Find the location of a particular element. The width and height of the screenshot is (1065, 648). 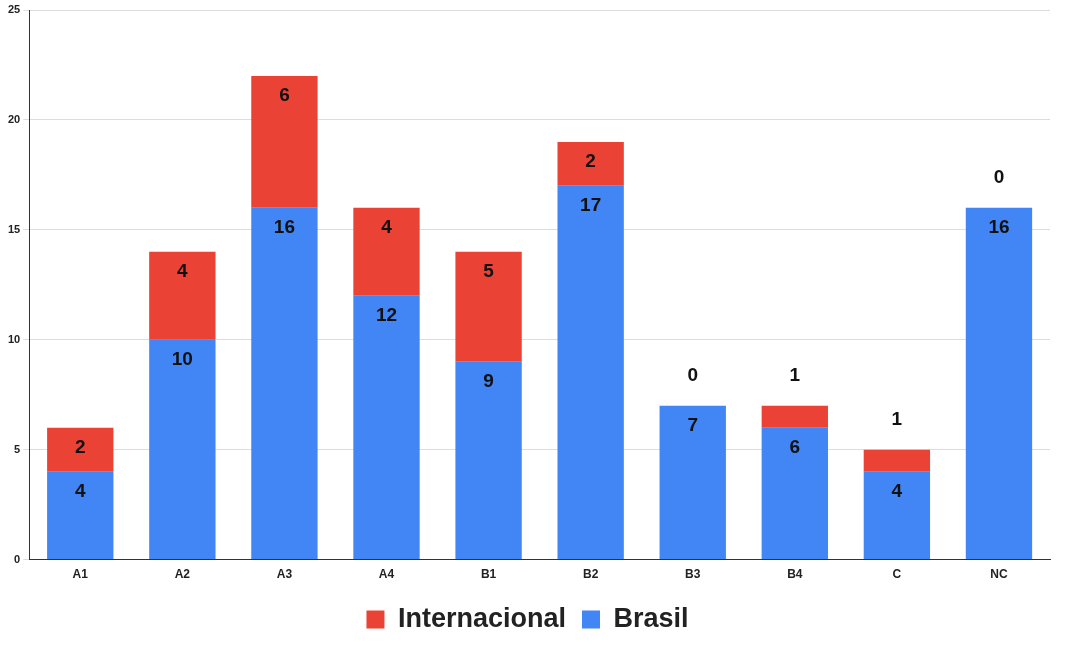

y-tick-label: 5 is located at coordinates (17, 448).